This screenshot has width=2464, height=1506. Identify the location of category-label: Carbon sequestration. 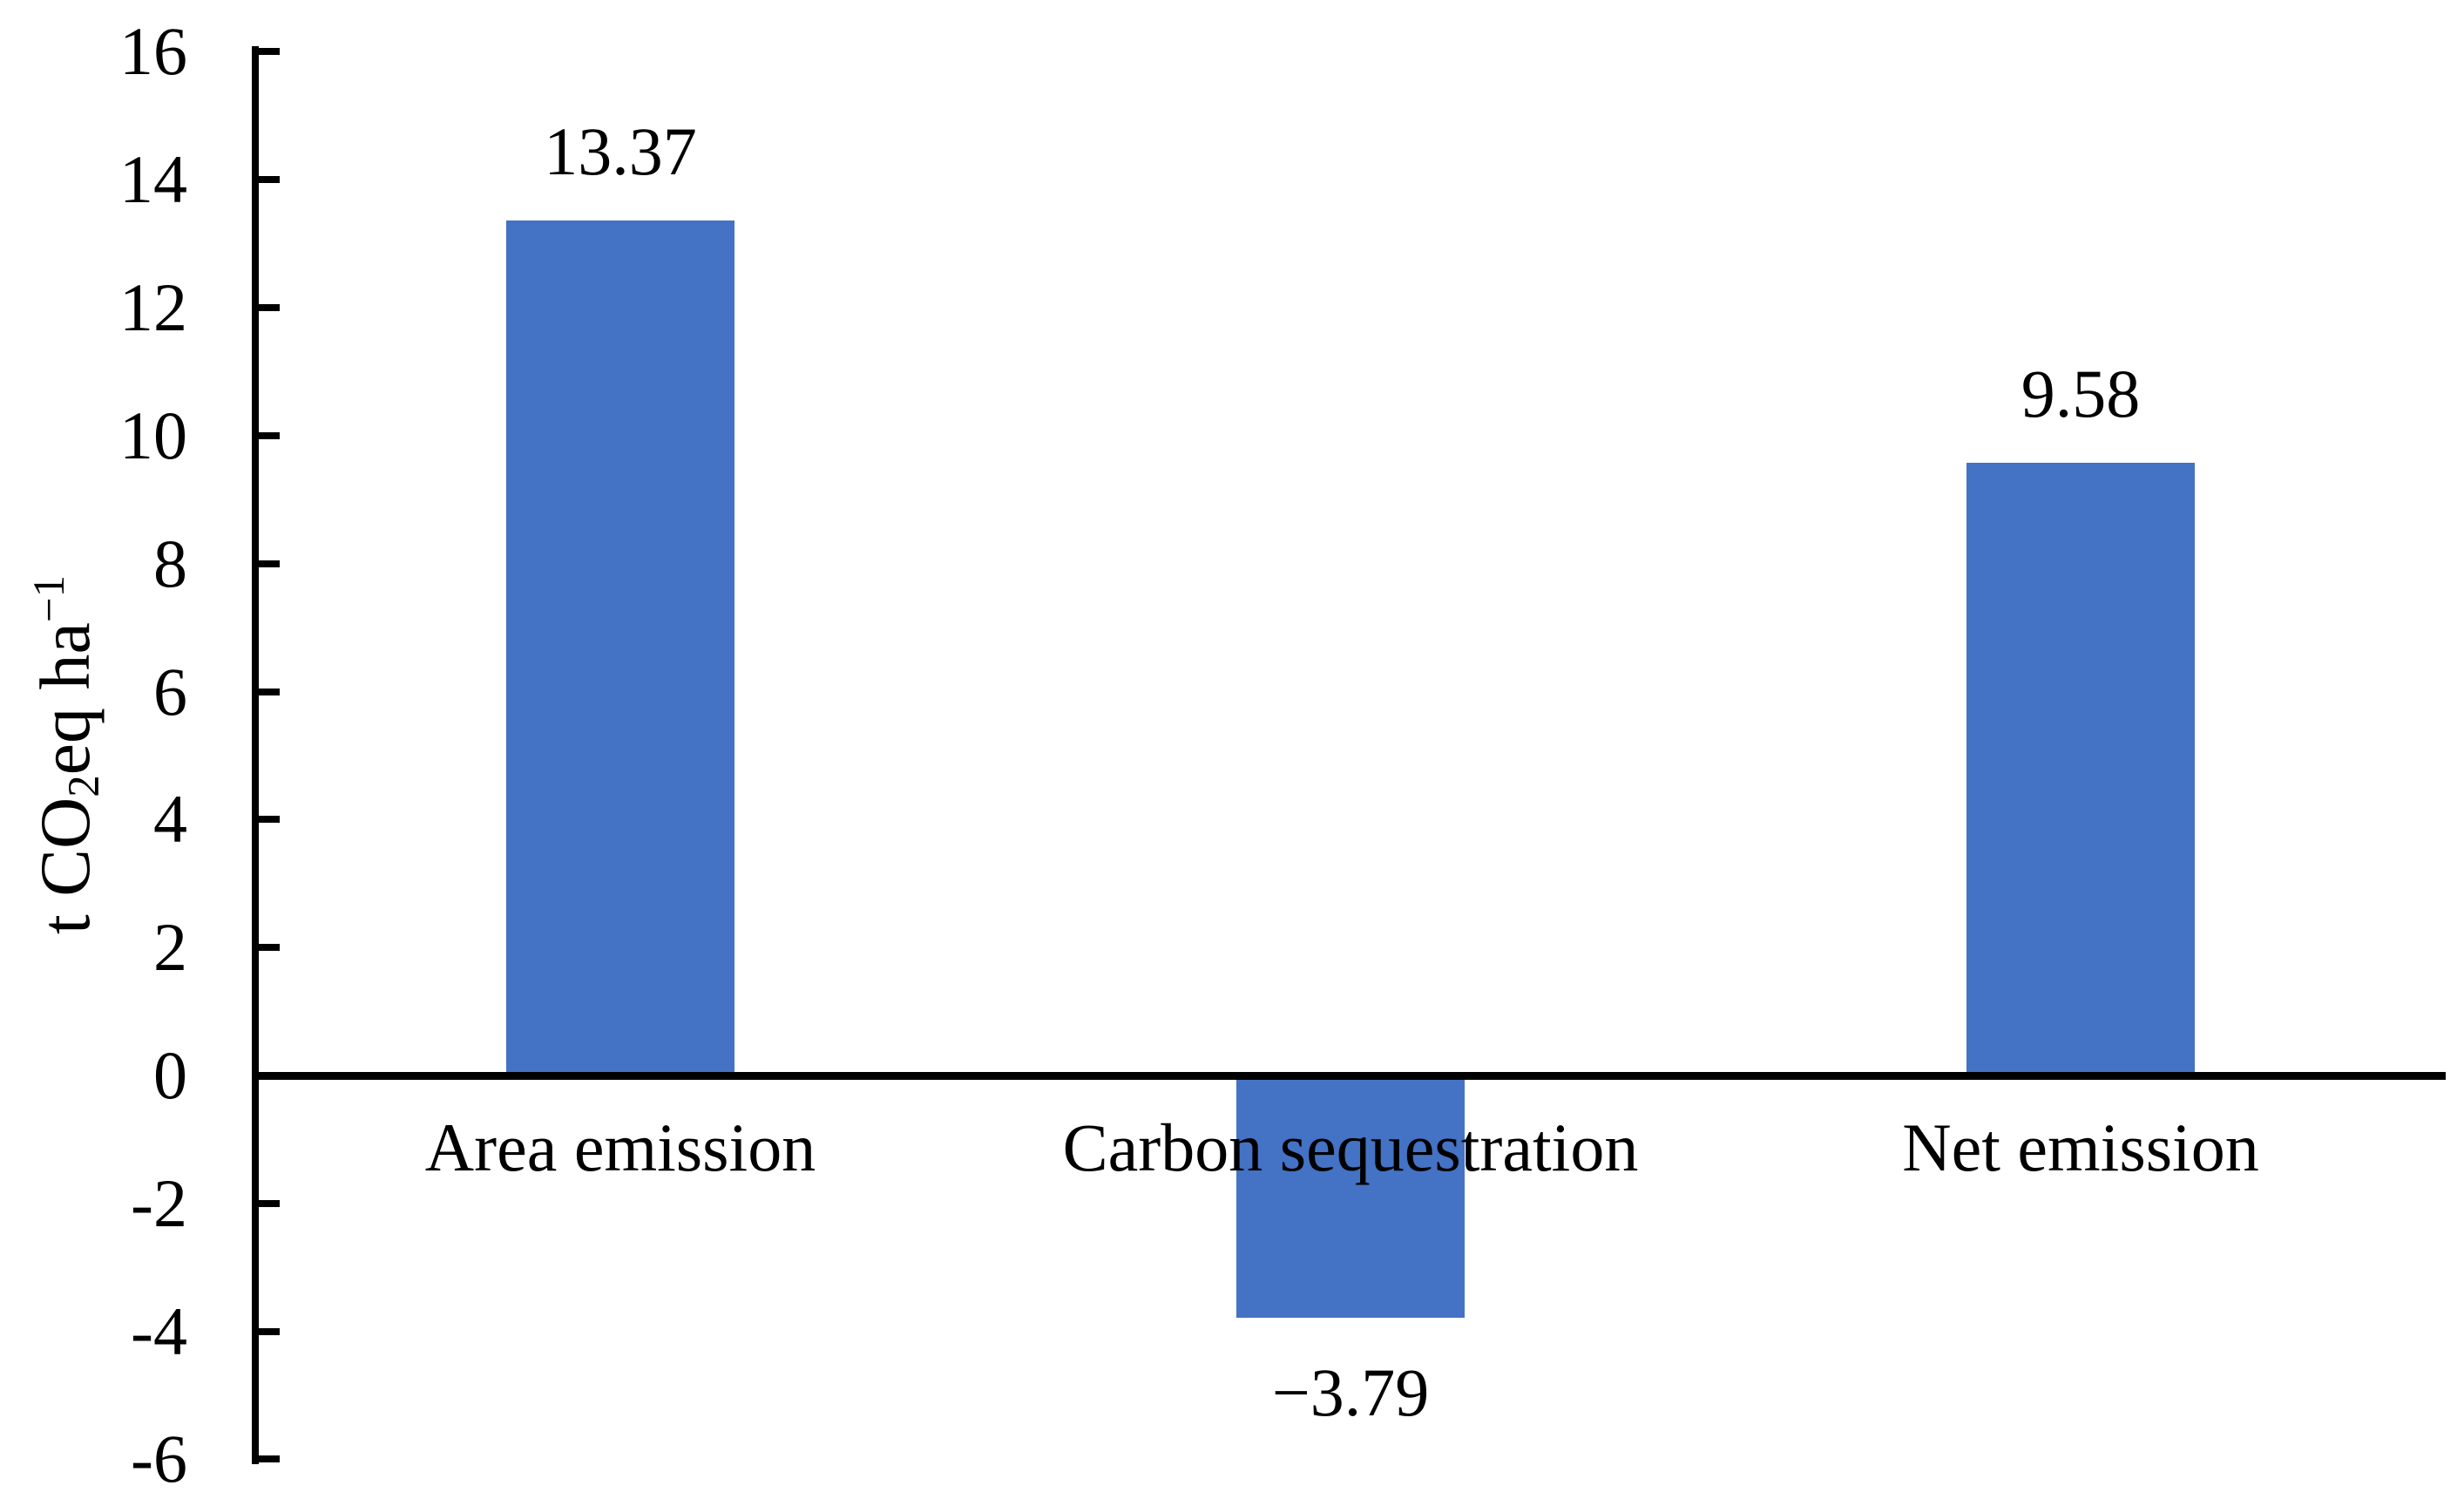
(1350, 1147).